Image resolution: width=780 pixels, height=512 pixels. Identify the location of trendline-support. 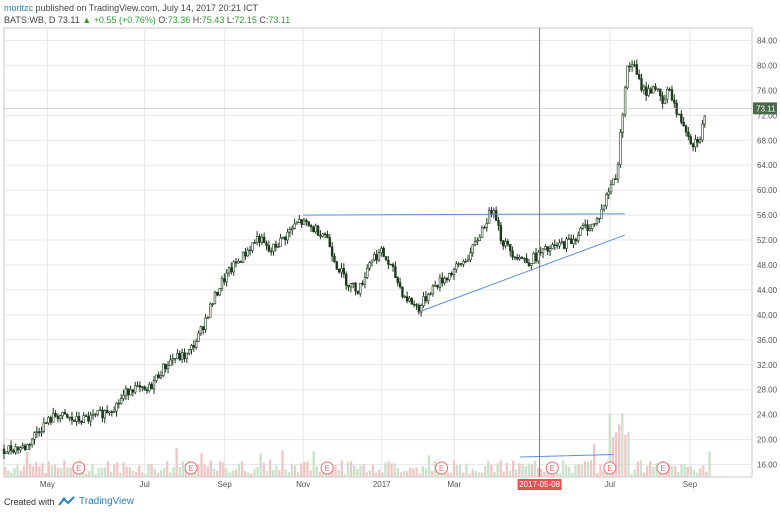
(522, 273).